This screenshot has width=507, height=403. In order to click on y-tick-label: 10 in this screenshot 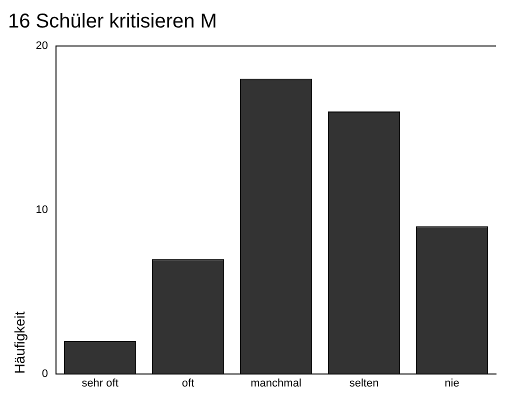, I will do `click(42, 210)`.